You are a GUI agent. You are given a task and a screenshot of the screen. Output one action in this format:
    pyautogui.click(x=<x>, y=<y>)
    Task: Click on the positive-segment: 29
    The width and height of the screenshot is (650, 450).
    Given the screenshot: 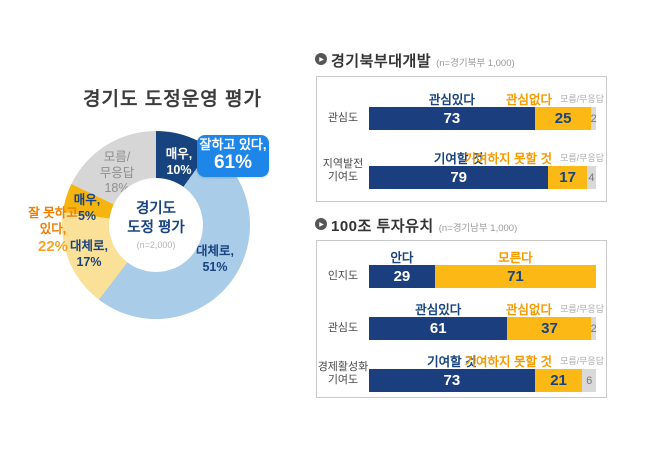 What is the action you would take?
    pyautogui.click(x=402, y=276)
    